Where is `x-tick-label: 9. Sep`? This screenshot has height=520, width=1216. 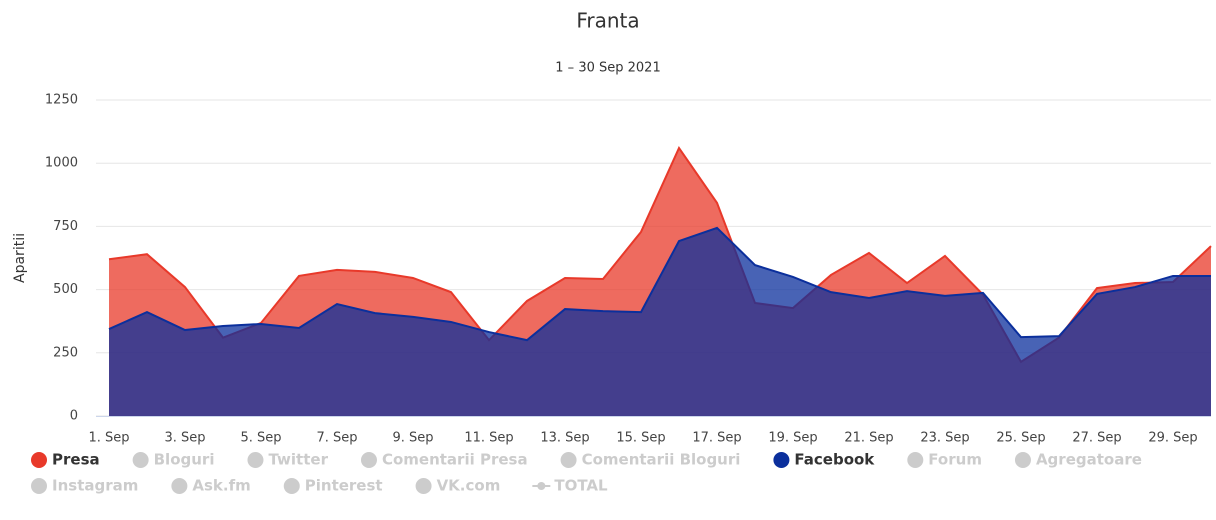
x-tick-label: 9. Sep is located at coordinates (412, 438).